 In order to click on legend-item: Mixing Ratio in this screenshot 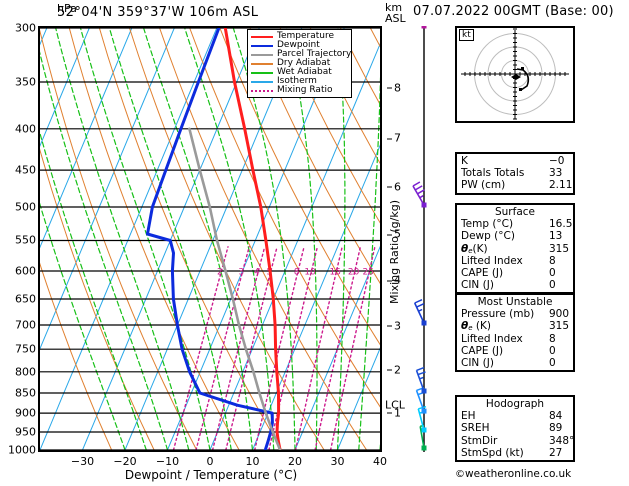, I will do `click(300, 90)`.